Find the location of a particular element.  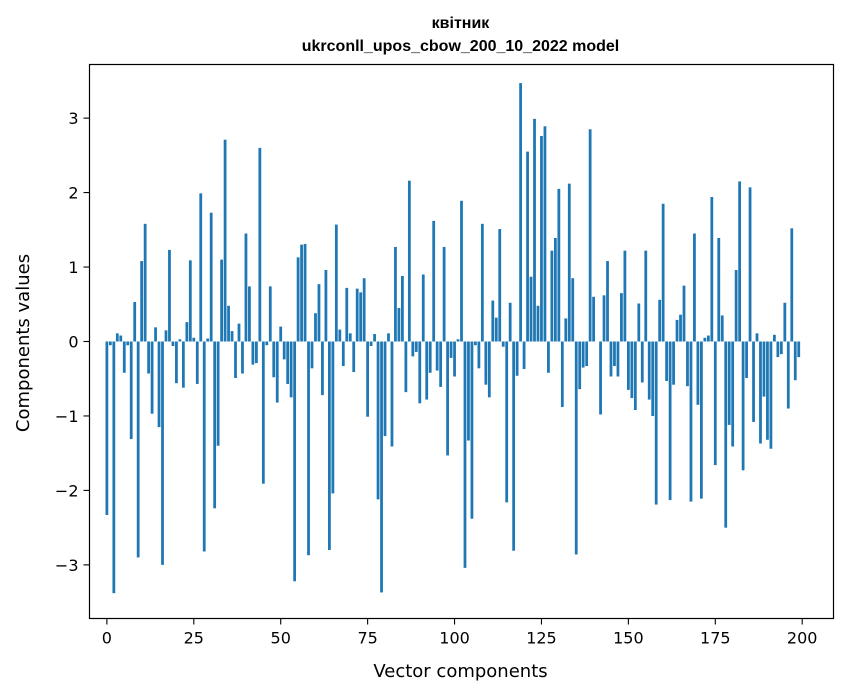

x-axis-ticks: 0 25 50 75 100 125 150 175 200 is located at coordinates (459, 633).